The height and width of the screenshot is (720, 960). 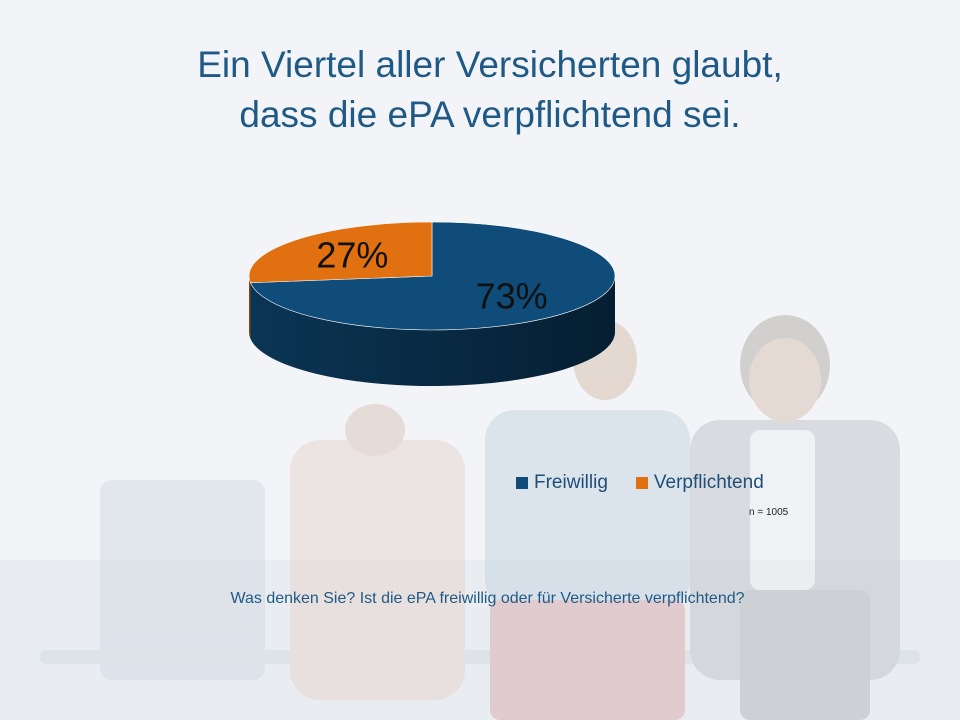 What do you see at coordinates (352, 254) in the screenshot?
I see `data-label-verpflichtend: 27%` at bounding box center [352, 254].